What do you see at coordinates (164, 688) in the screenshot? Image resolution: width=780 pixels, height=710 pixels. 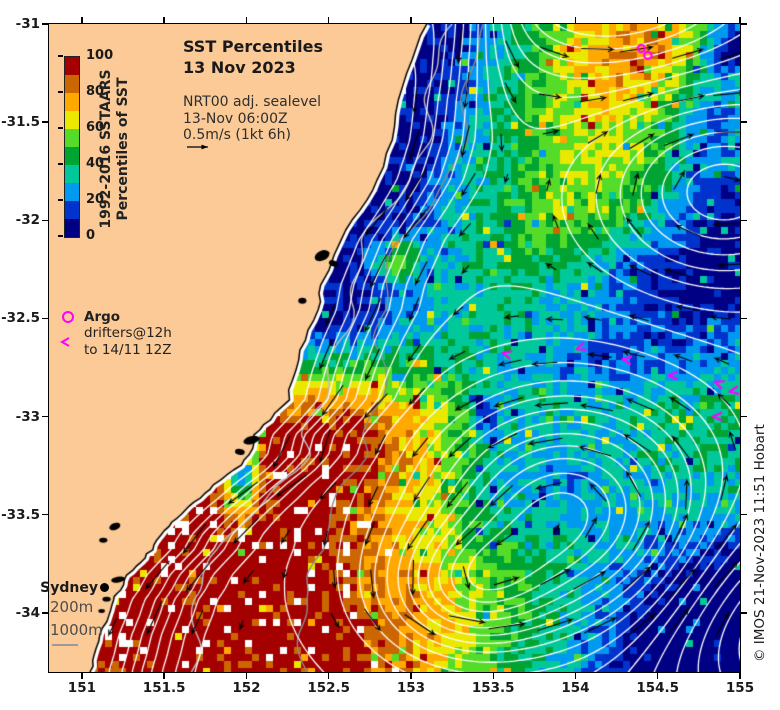 I see `x-axis-tick-label: 151.5` at bounding box center [164, 688].